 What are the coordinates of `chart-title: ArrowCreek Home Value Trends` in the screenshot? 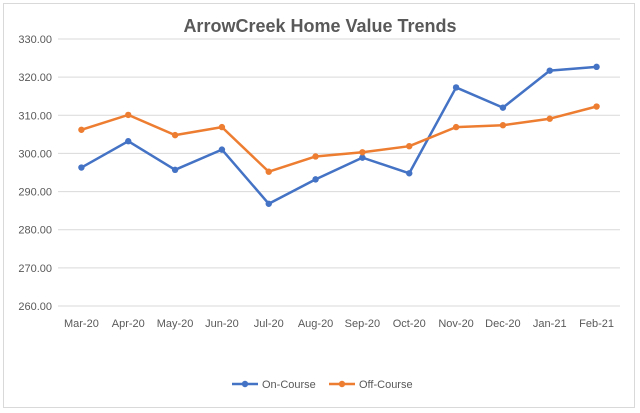 It's located at (319, 26).